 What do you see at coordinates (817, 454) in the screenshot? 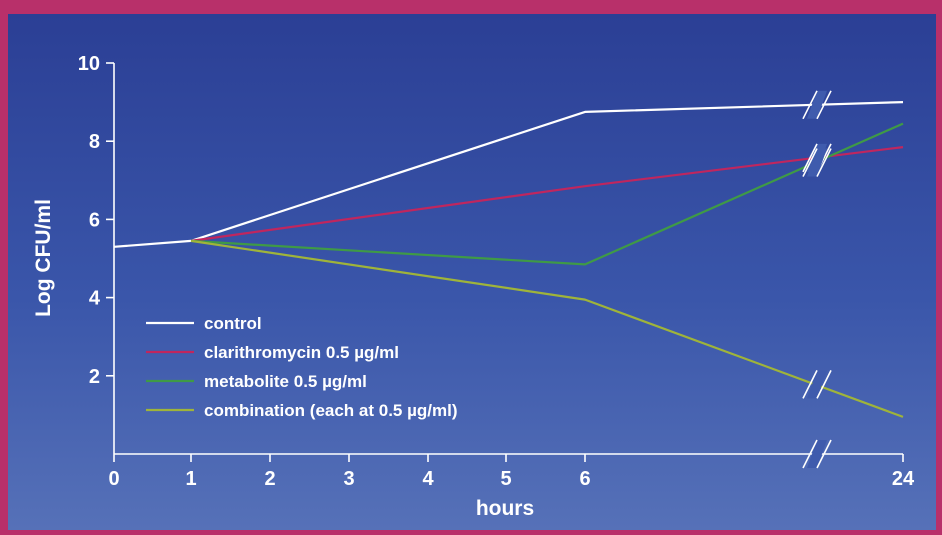
I see `x-axis-break-mark` at bounding box center [817, 454].